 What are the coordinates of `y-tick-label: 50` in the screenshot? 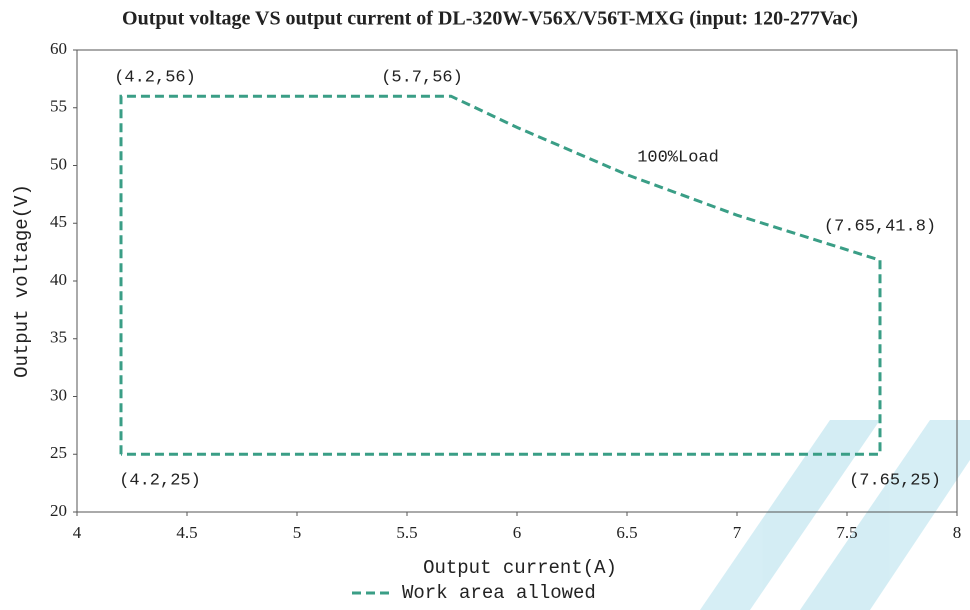 It's located at (58, 163).